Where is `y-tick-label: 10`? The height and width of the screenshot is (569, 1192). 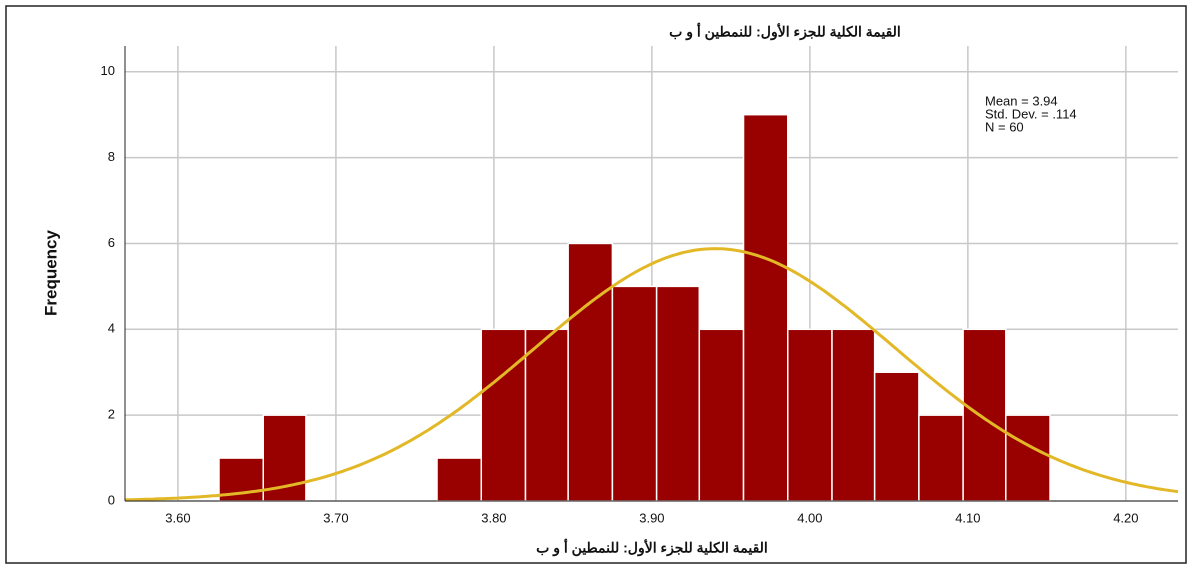
y-tick-label: 10 is located at coordinates (108, 70).